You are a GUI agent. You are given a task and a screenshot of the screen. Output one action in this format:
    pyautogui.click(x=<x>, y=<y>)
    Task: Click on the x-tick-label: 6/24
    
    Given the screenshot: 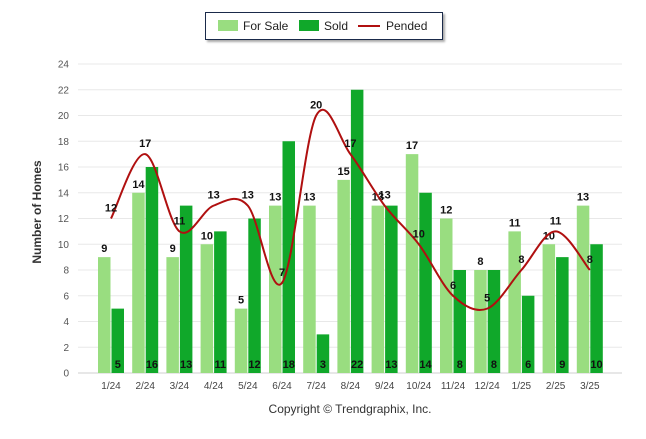 What is the action you would take?
    pyautogui.click(x=282, y=386)
    